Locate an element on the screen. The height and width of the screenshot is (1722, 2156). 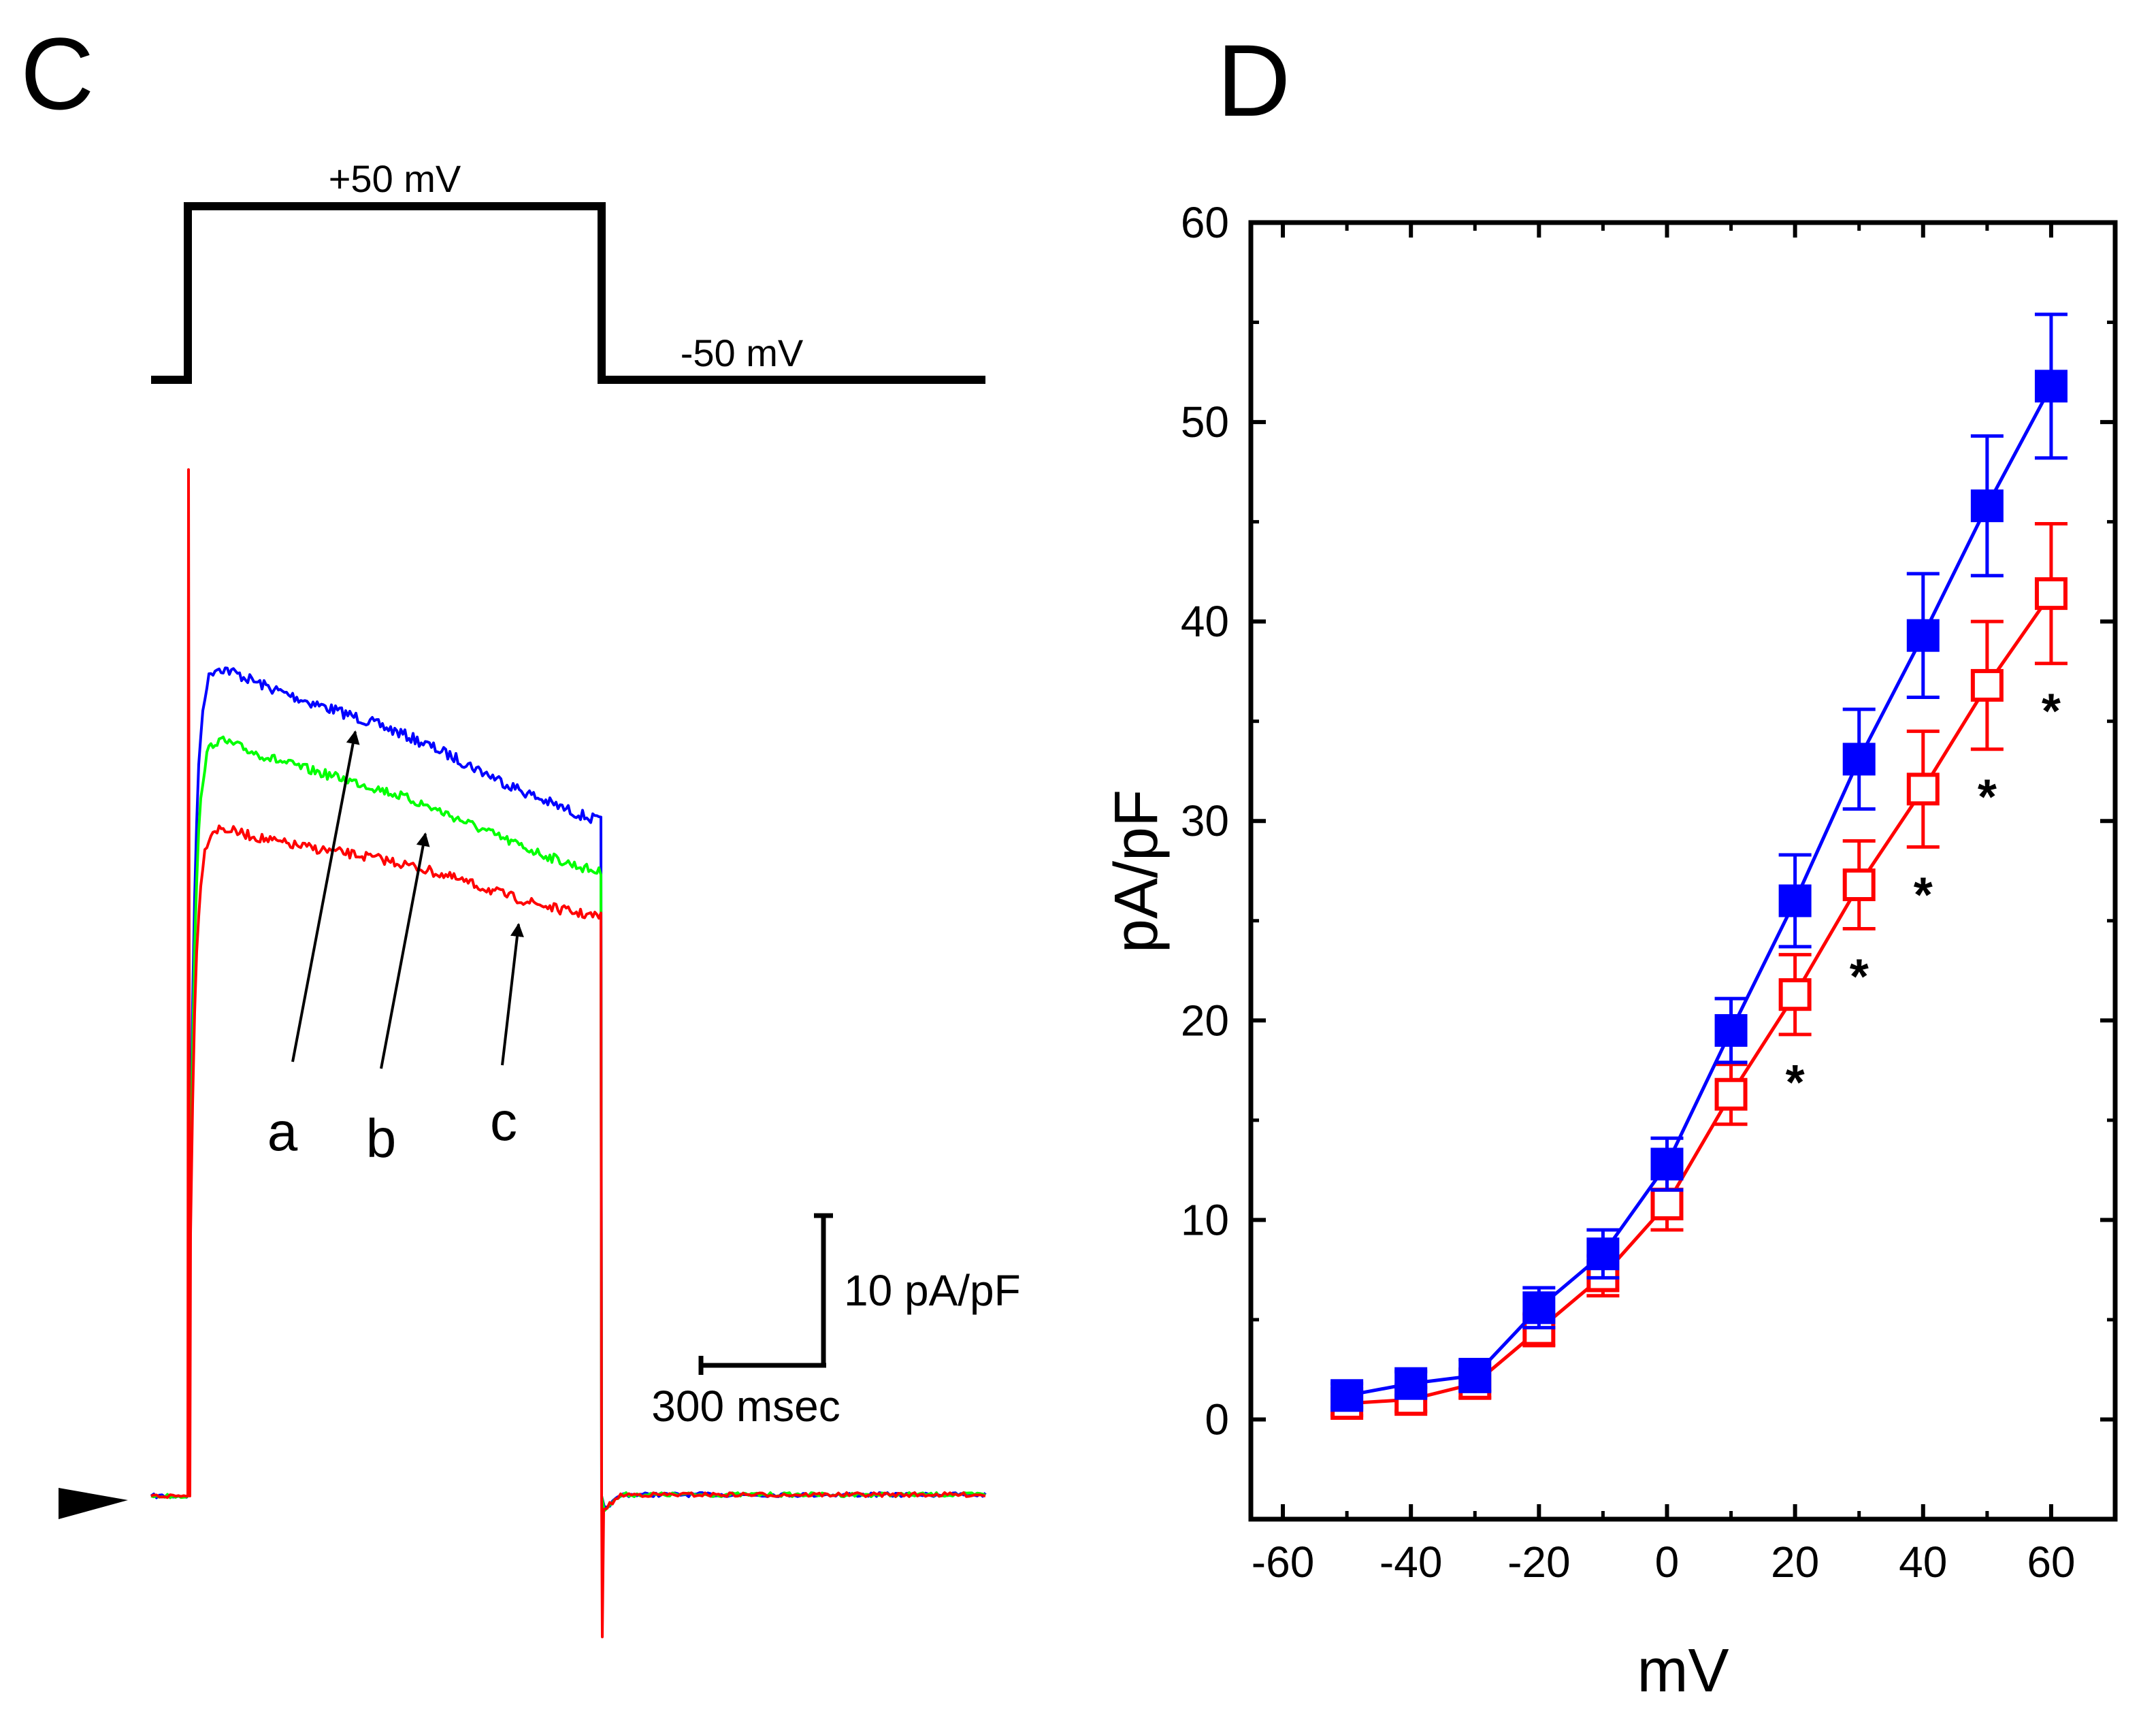
trace-label-b: b is located at coordinates (381, 1138).